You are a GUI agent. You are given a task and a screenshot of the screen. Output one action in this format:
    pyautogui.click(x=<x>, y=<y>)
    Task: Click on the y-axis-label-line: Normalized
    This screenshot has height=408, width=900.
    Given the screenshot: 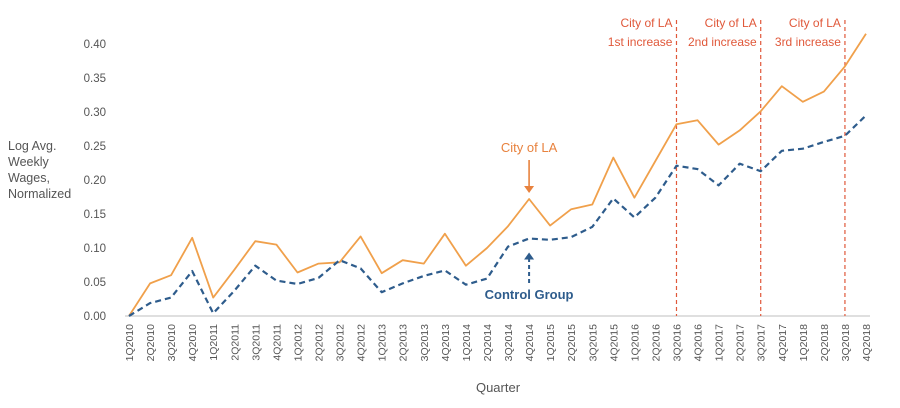 What is the action you would take?
    pyautogui.click(x=40, y=194)
    